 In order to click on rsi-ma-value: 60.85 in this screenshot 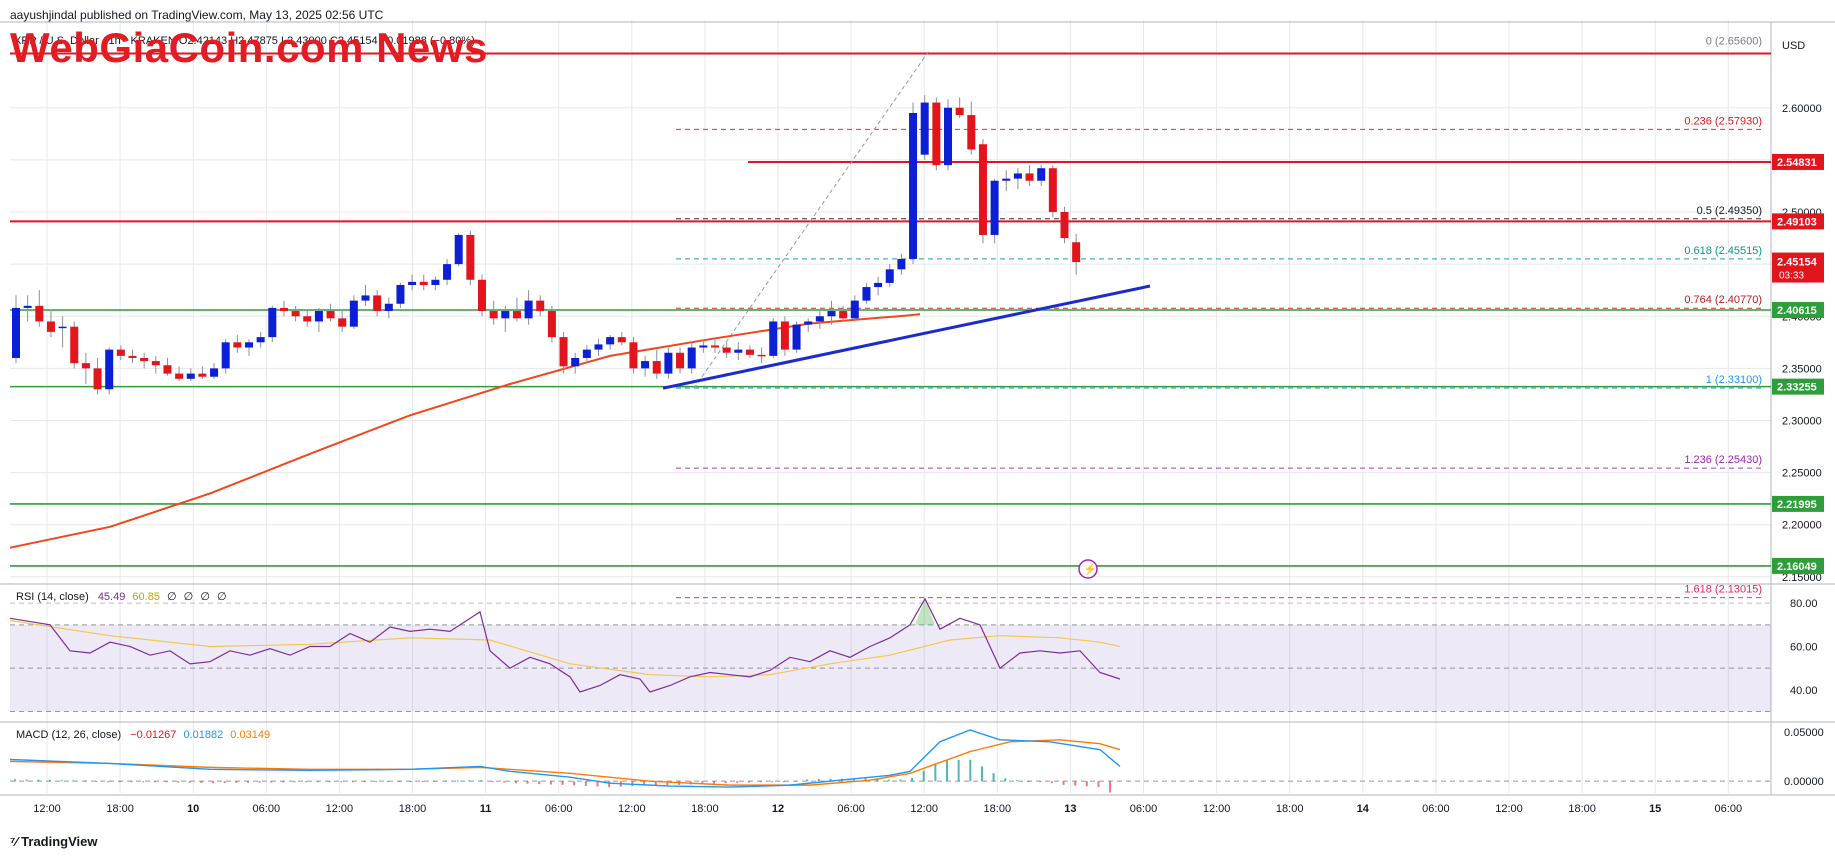, I will do `click(146, 597)`.